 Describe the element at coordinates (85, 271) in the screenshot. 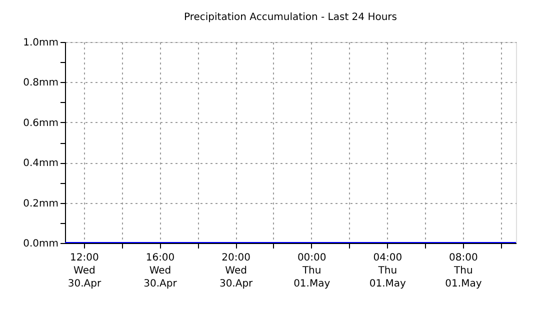

I see `x-tick-label: 12:00 Wed 30.Apr` at that location.